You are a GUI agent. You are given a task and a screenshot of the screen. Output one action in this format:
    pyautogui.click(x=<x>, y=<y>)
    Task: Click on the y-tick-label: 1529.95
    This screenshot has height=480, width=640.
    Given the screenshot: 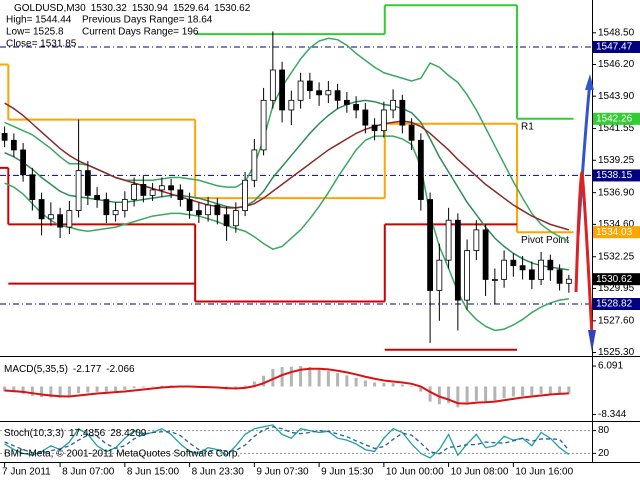 What is the action you would take?
    pyautogui.click(x=616, y=288)
    